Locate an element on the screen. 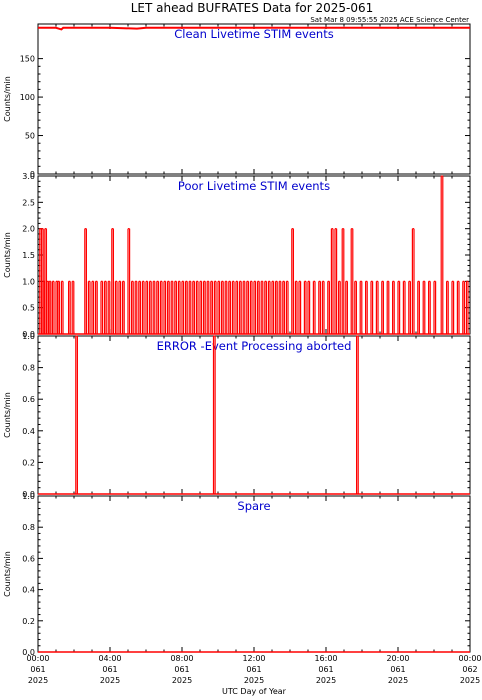 The image size is (482, 700). chart-title: LET ahead BUFRATES Data for 2025-061 is located at coordinates (252, 8).